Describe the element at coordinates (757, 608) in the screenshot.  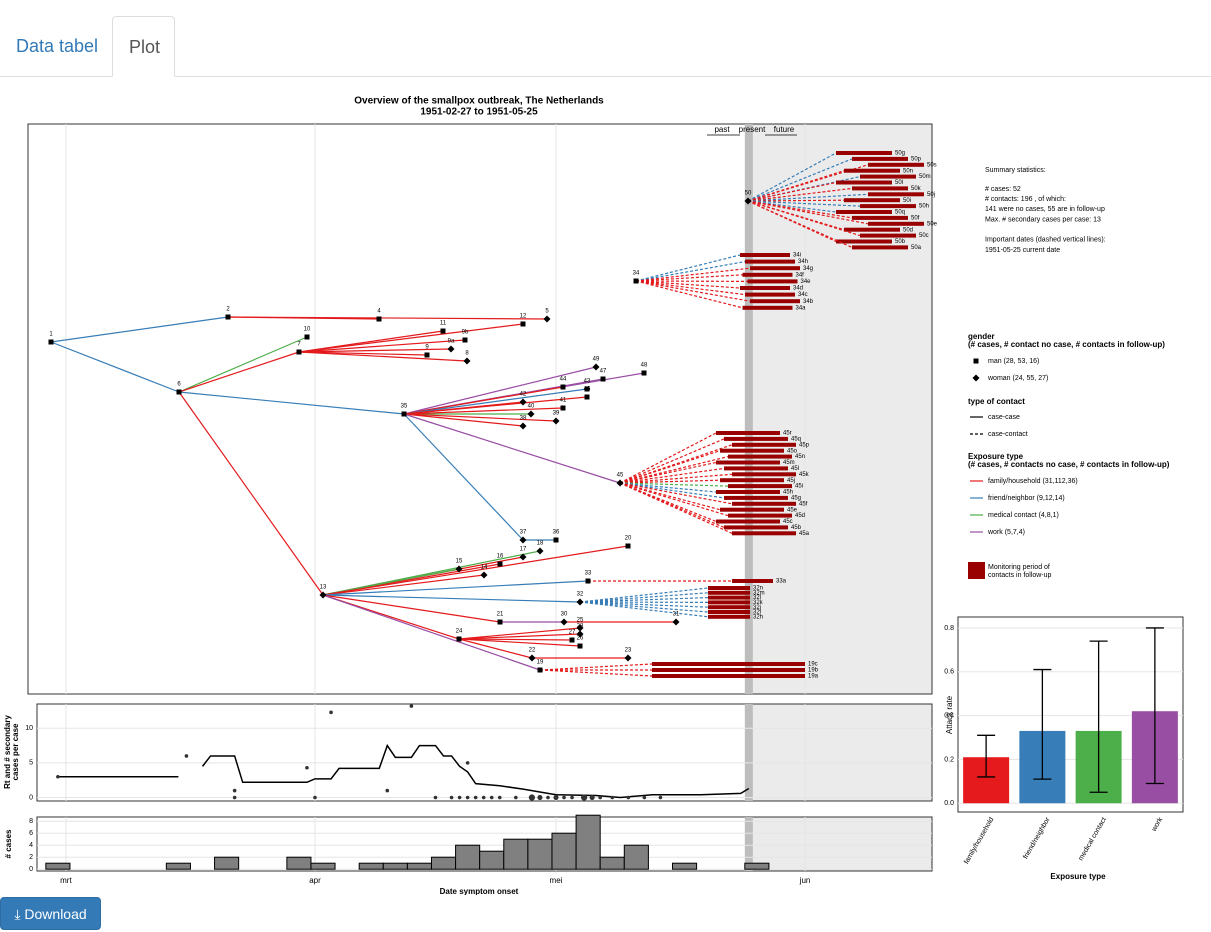
I see `contact-label: 32j` at that location.